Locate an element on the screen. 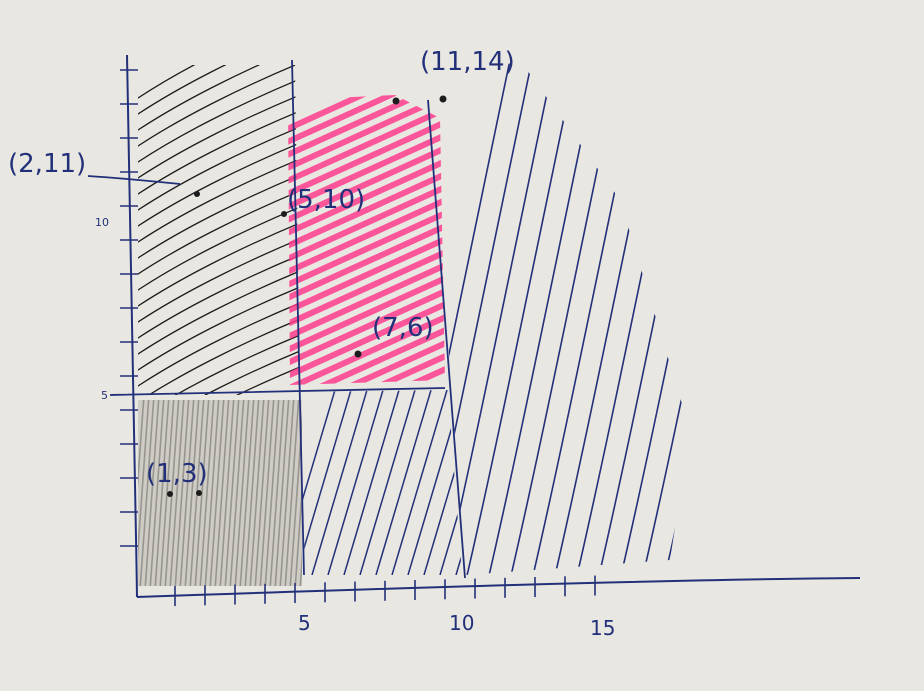  point-label-2-11: (2,11) is located at coordinates (47, 164).